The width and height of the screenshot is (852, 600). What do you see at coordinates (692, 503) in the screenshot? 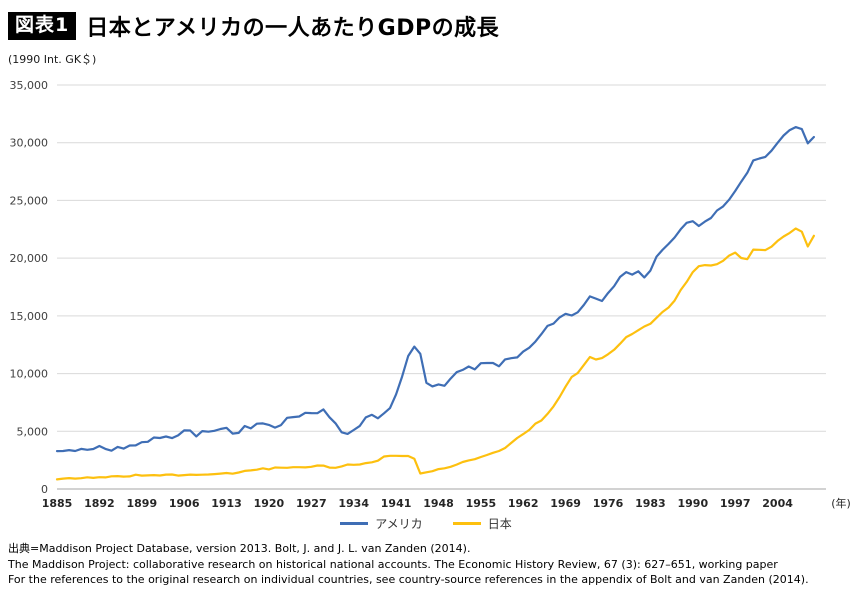
I see `x-axis-label: 1990` at bounding box center [692, 503].